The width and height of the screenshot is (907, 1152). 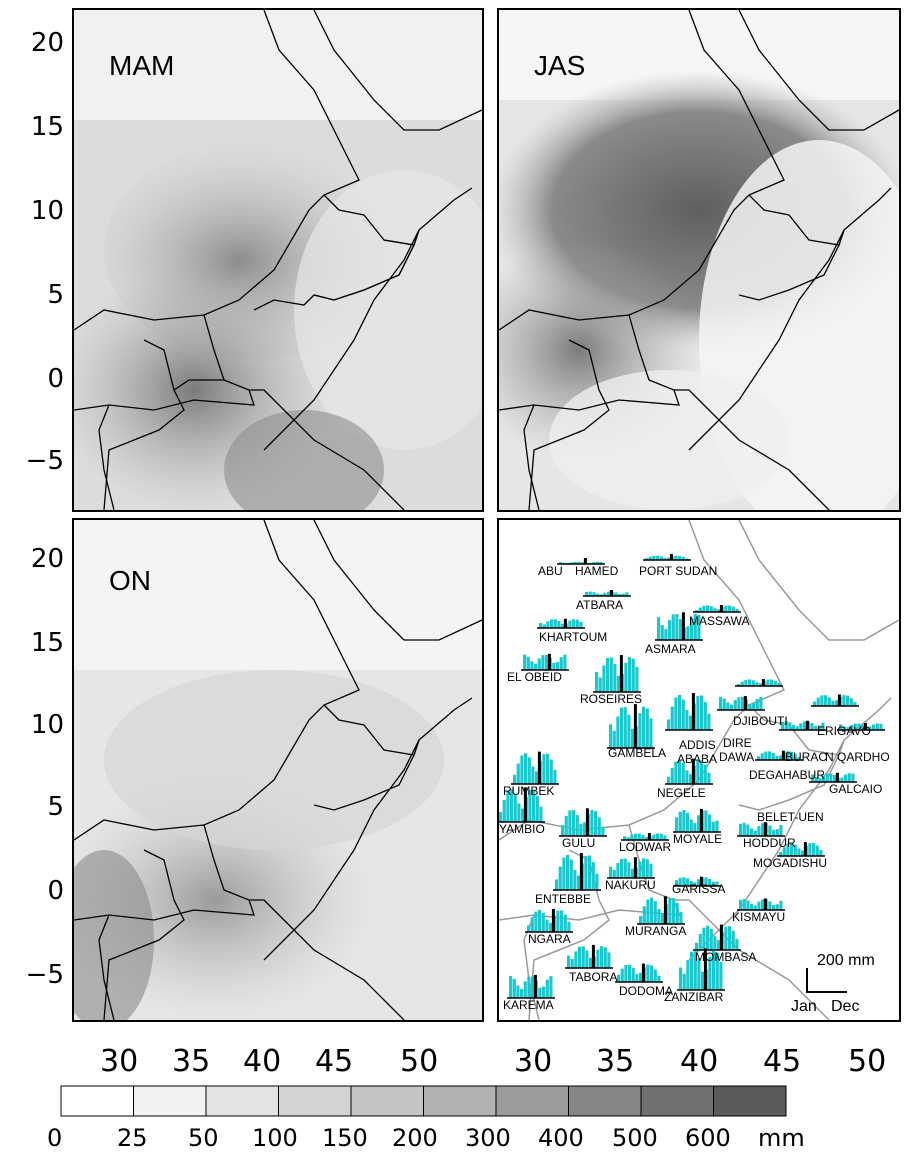 I want to click on station-label: DAWA, so click(x=737, y=757).